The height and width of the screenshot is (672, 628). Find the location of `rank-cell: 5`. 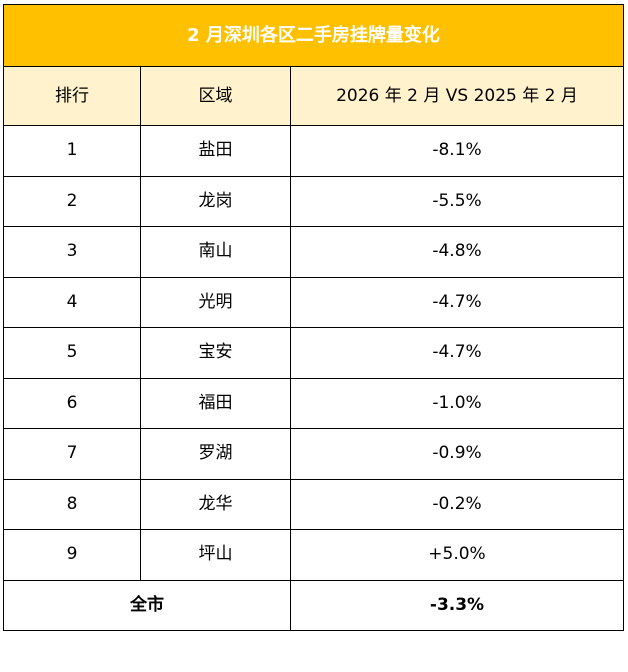

rank-cell: 5 is located at coordinates (72, 353).